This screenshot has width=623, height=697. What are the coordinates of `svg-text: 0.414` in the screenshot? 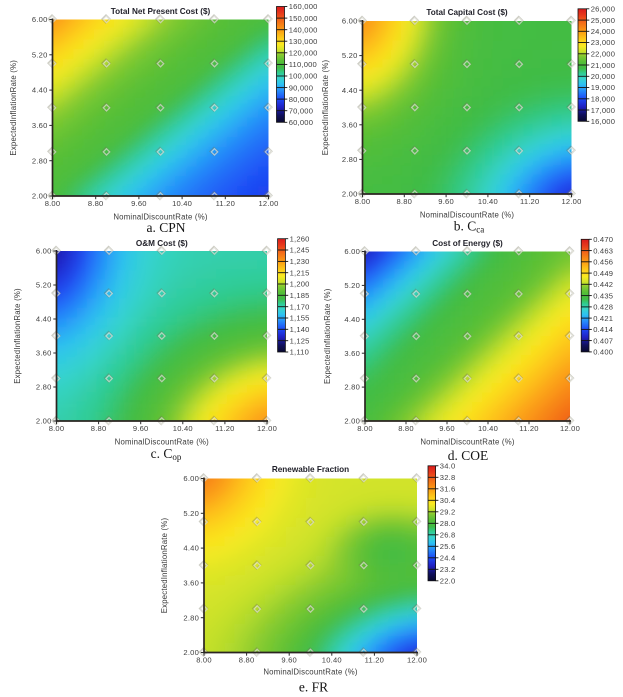 It's located at (603, 329).